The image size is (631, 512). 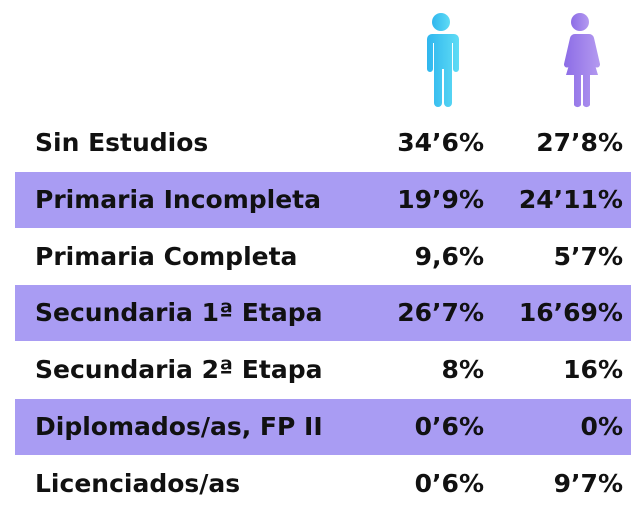 I want to click on row-label: Sin Estudios, so click(x=122, y=142).